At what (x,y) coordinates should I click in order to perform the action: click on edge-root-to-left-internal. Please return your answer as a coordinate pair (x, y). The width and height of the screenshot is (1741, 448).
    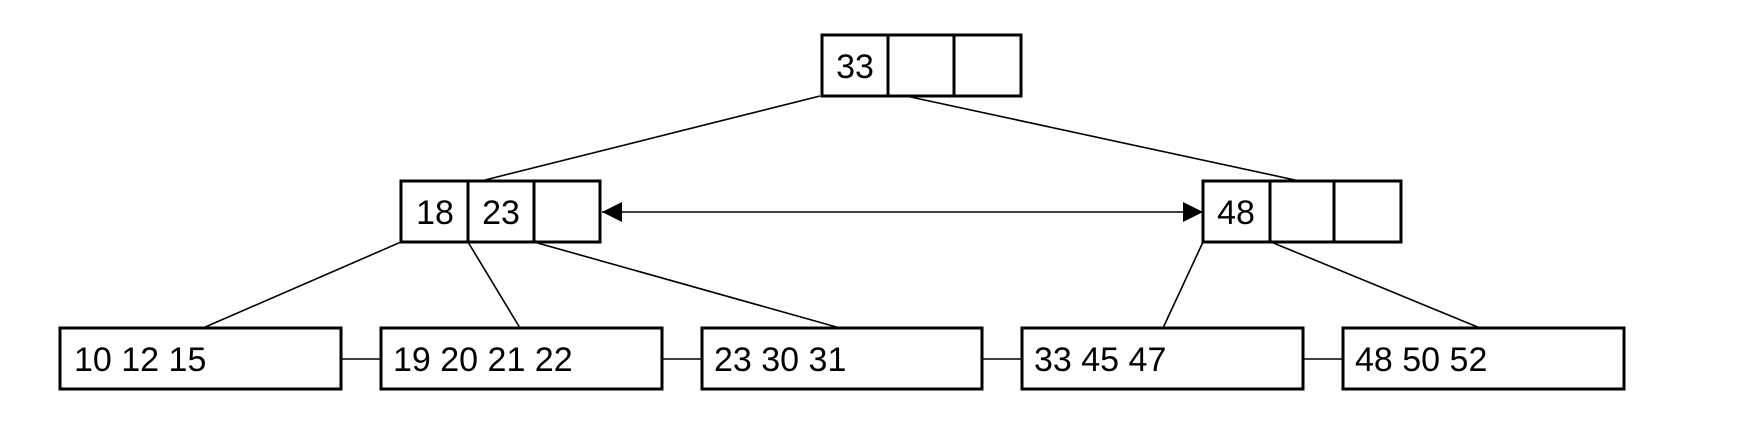
    Looking at the image, I should click on (652, 138).